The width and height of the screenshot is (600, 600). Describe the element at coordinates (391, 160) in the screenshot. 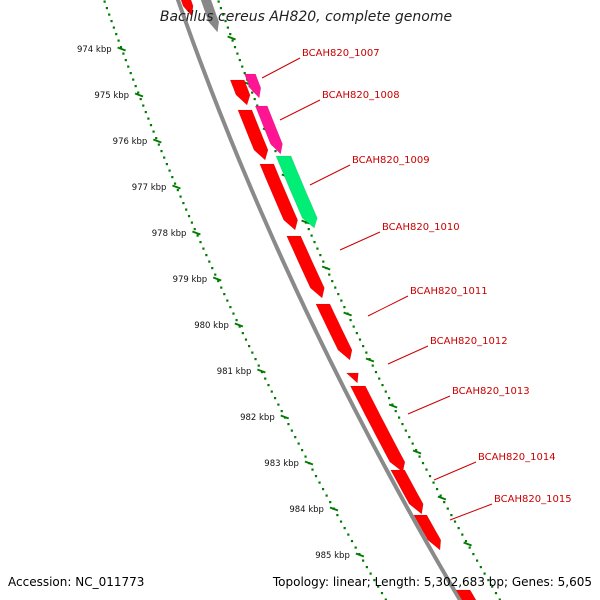

I see `gene-label-bcah820-1009: BCAH820_1009` at that location.